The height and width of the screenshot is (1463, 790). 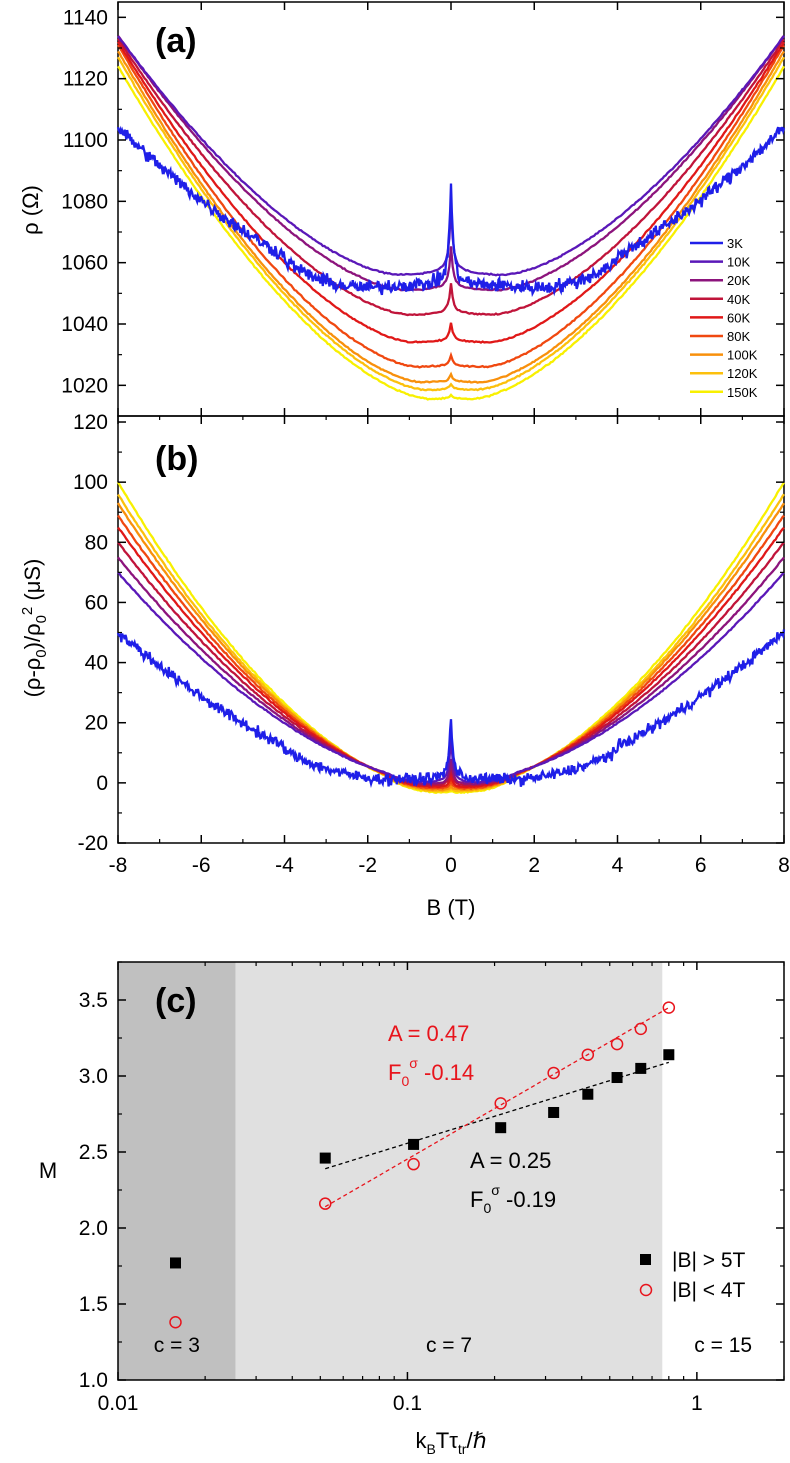 I want to click on panel-a-legend: 3K 10K 20K 40K 60K 80K 100K 120K 150K, so click(x=724, y=318).